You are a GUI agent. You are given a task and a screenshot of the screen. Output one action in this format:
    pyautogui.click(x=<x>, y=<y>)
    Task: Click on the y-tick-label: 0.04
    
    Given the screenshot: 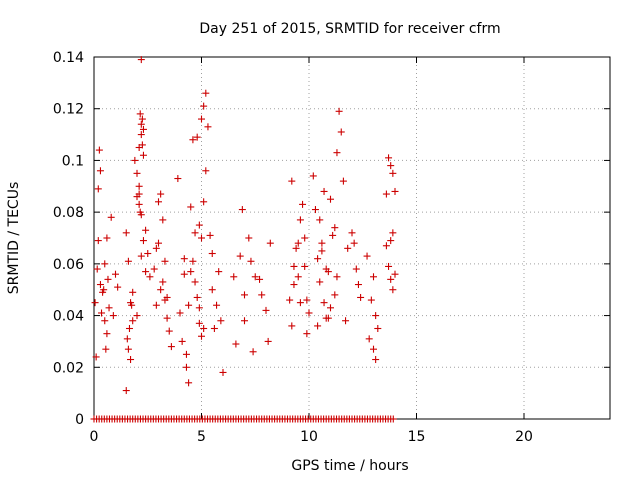 What is the action you would take?
    pyautogui.click(x=68, y=317)
    